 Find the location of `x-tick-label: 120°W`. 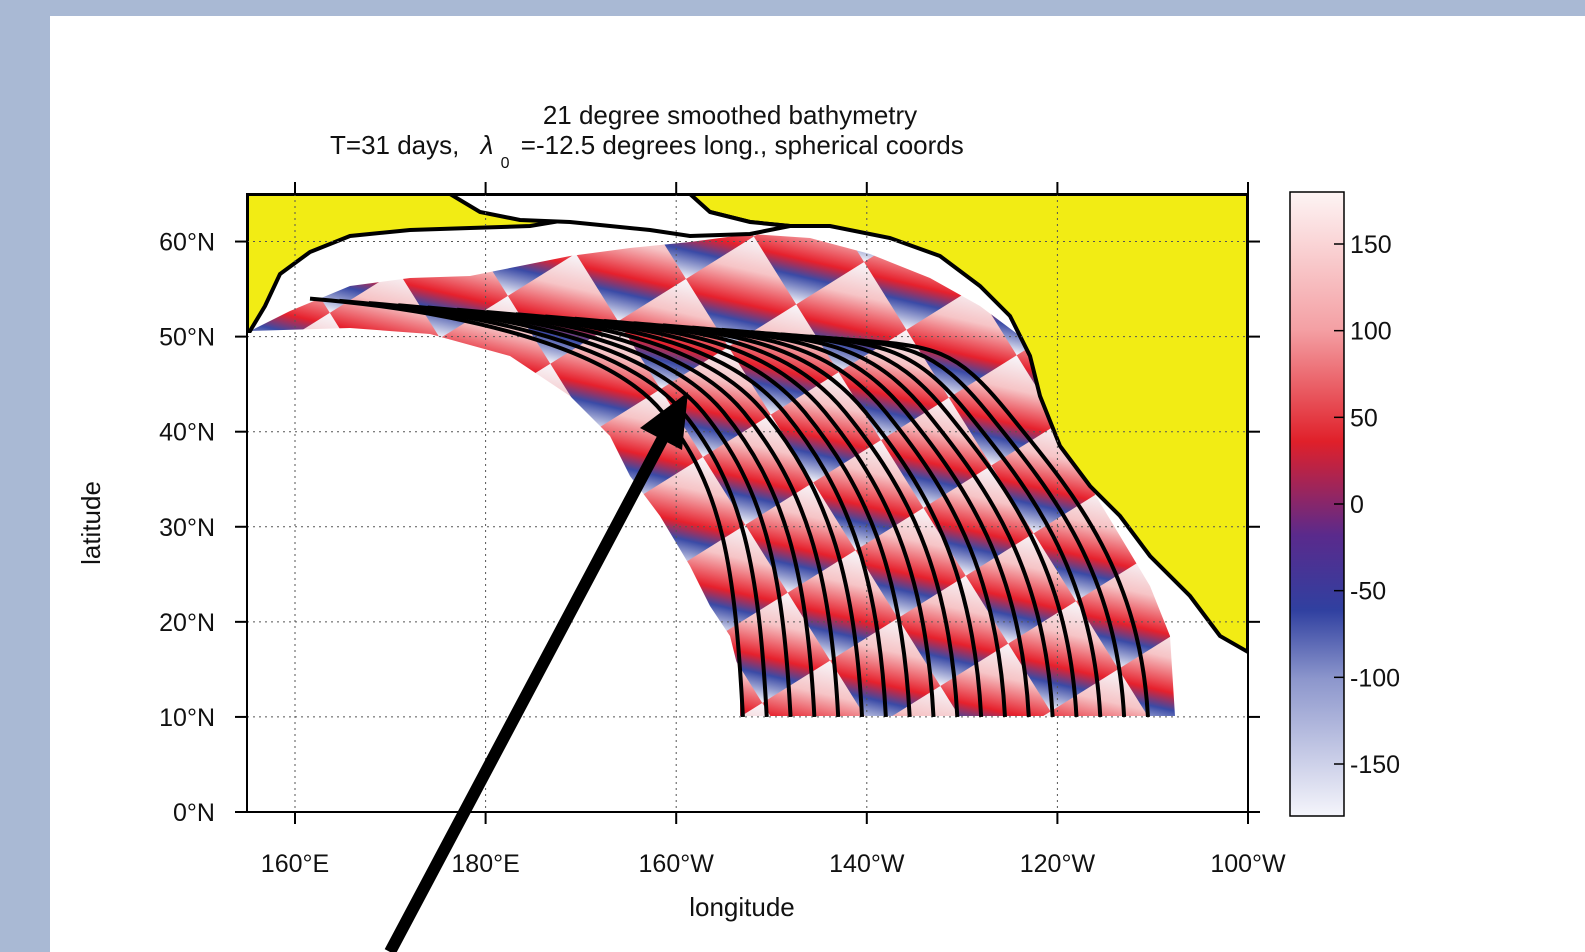

x-tick-label: 120°W is located at coordinates (1058, 864).